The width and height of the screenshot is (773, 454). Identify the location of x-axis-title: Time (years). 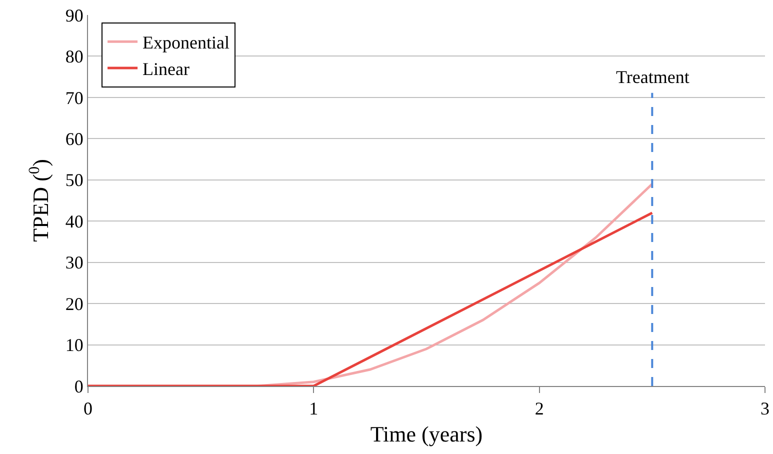
(426, 434).